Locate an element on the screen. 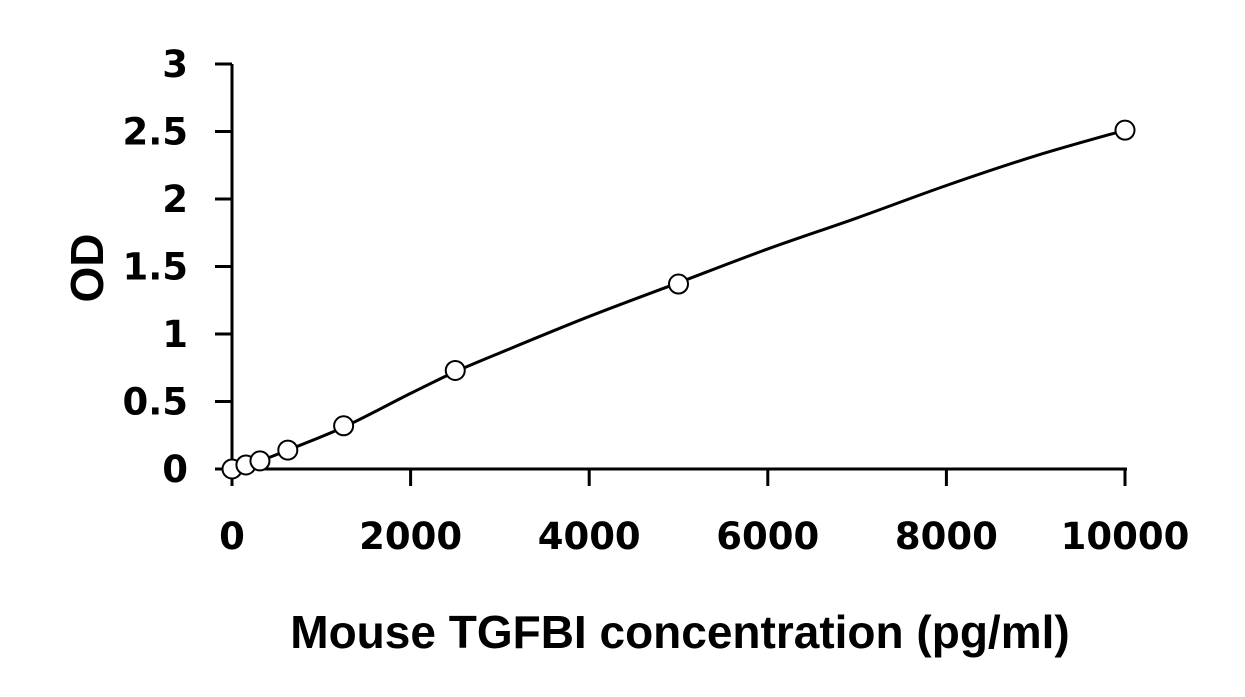 Image resolution: width=1245 pixels, height=697 pixels. x-axis-ticks: 0 2000 4000 6000 8000 10000 is located at coordinates (704, 513).